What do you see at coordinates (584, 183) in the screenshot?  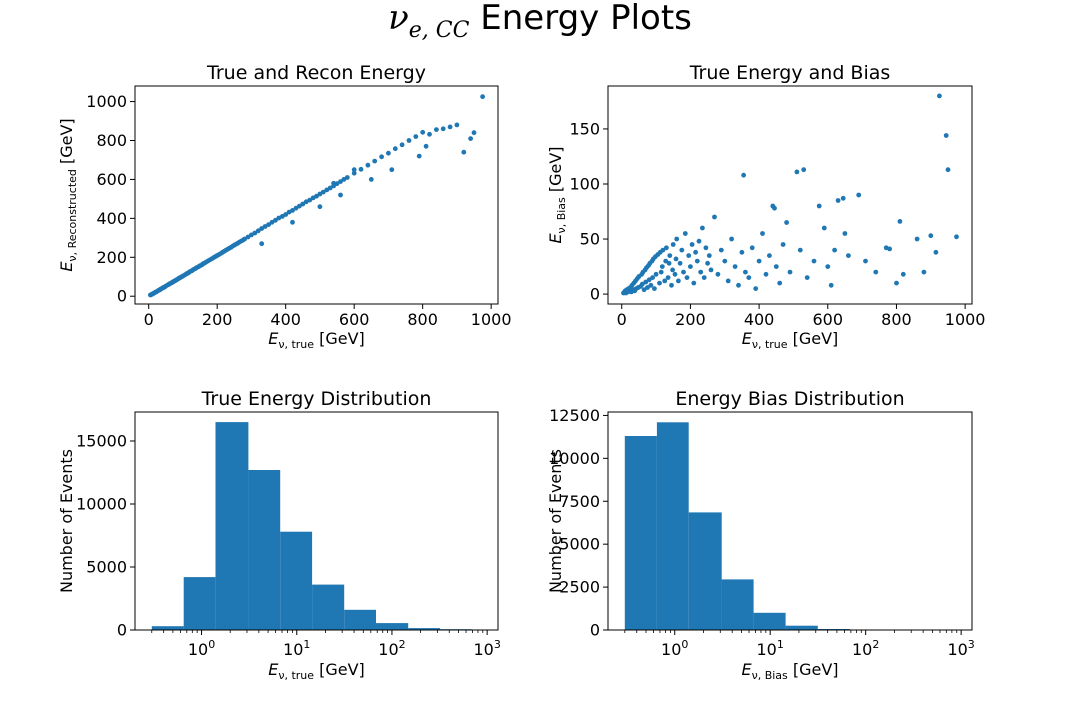 I see `y-tick-label: 100` at bounding box center [584, 183].